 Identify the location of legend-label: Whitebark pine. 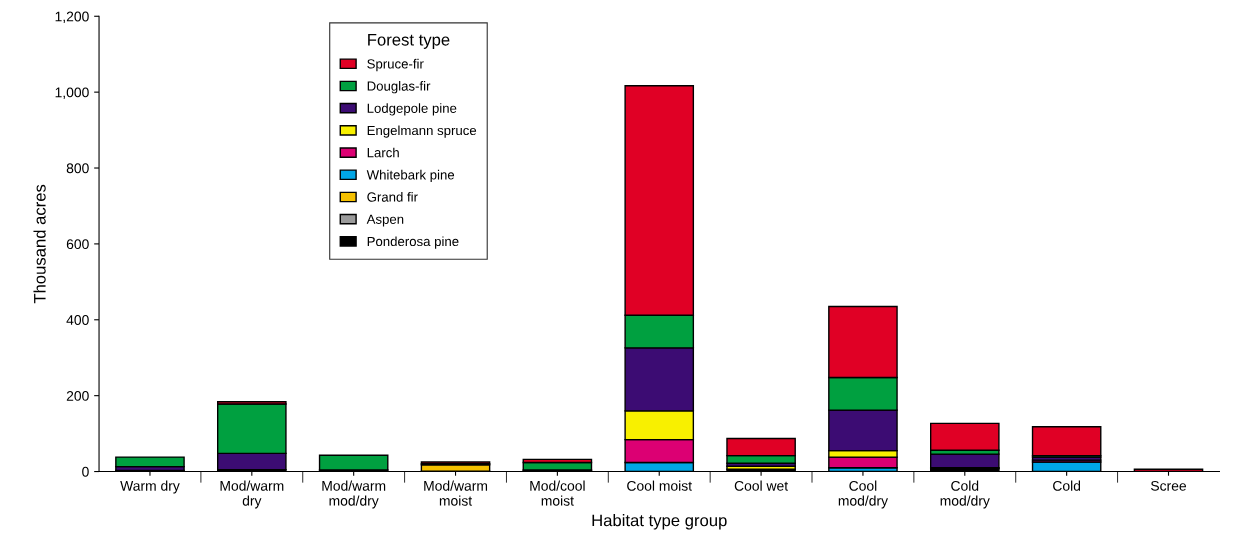
(410, 176).